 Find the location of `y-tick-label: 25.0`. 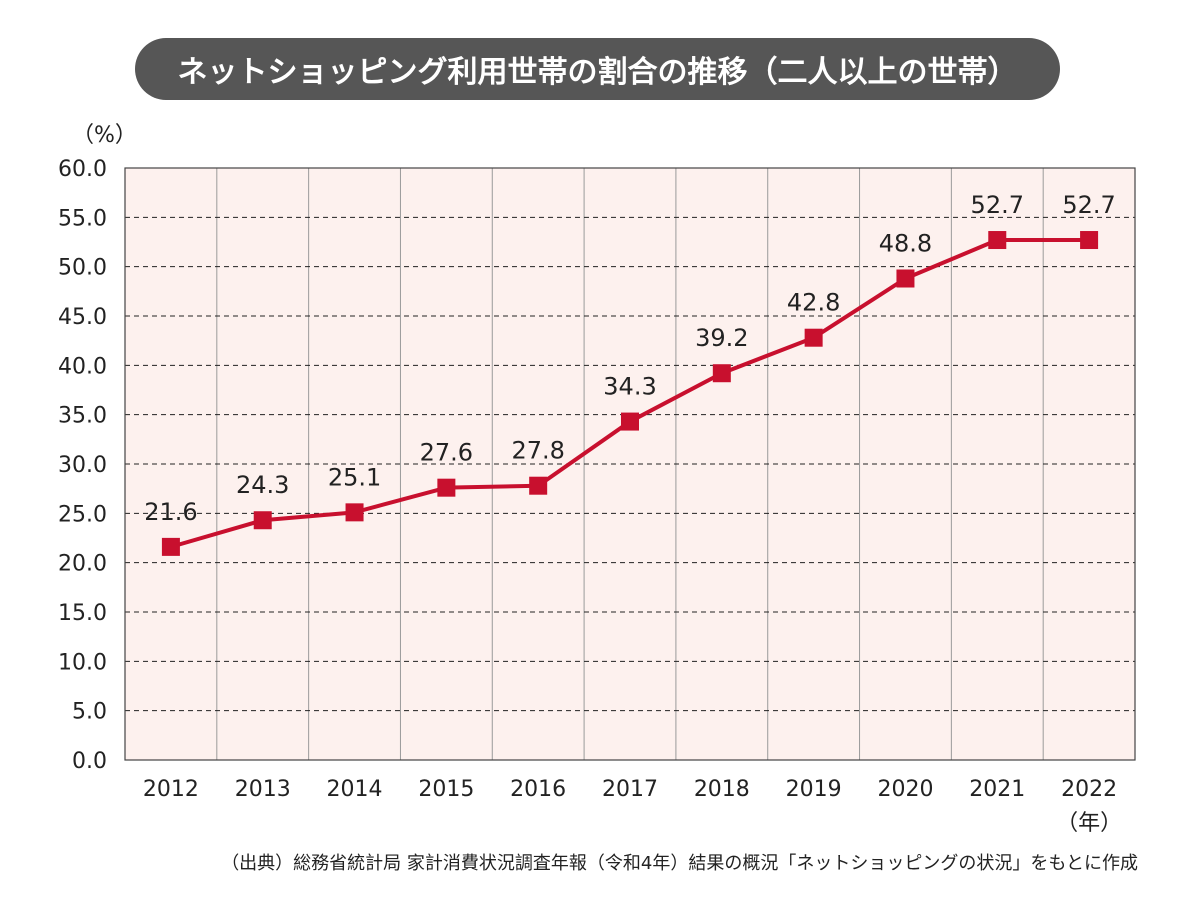

y-tick-label: 25.0 is located at coordinates (82, 514).